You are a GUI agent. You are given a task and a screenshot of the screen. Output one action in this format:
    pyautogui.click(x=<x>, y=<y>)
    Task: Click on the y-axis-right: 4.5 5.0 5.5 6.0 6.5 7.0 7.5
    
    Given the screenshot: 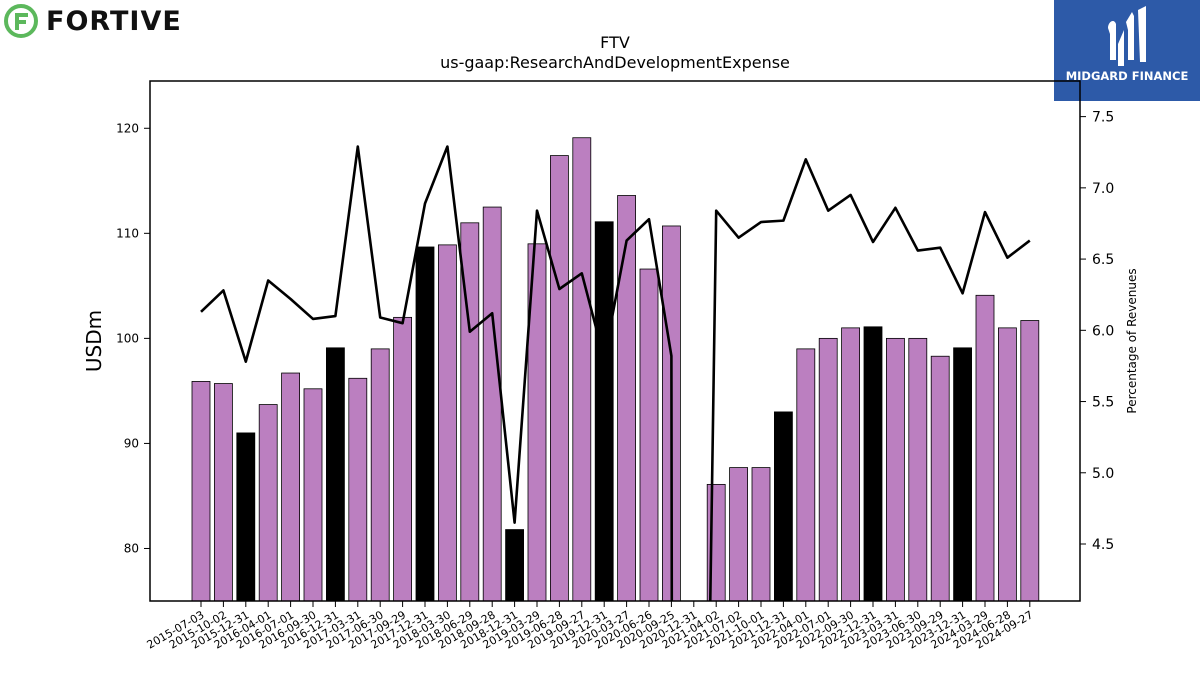 What is the action you would take?
    pyautogui.click(x=1097, y=331)
    